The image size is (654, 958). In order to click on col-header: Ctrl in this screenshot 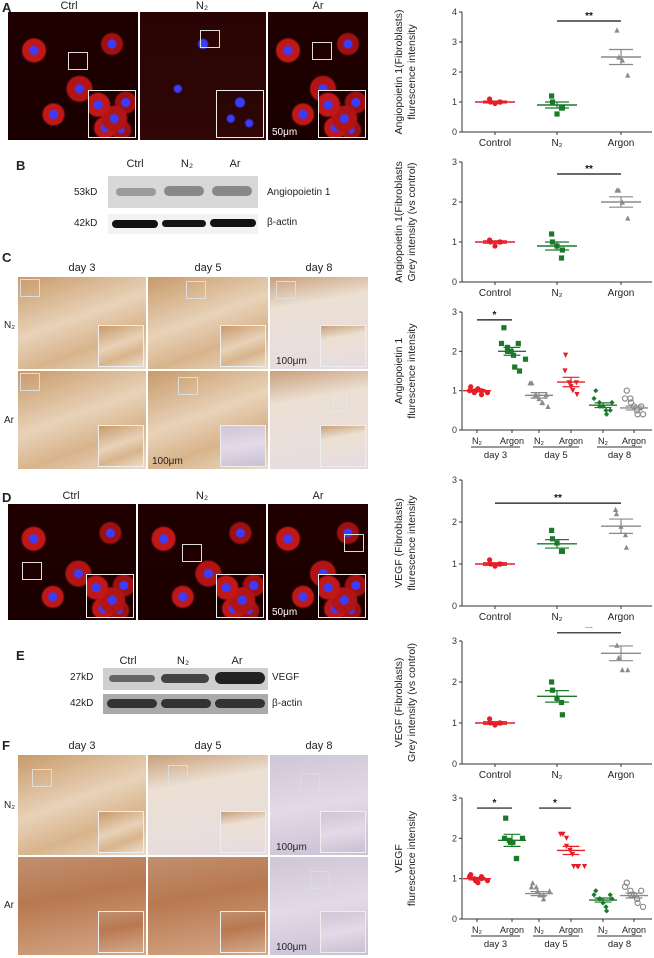, I will do `click(69, 6)`.